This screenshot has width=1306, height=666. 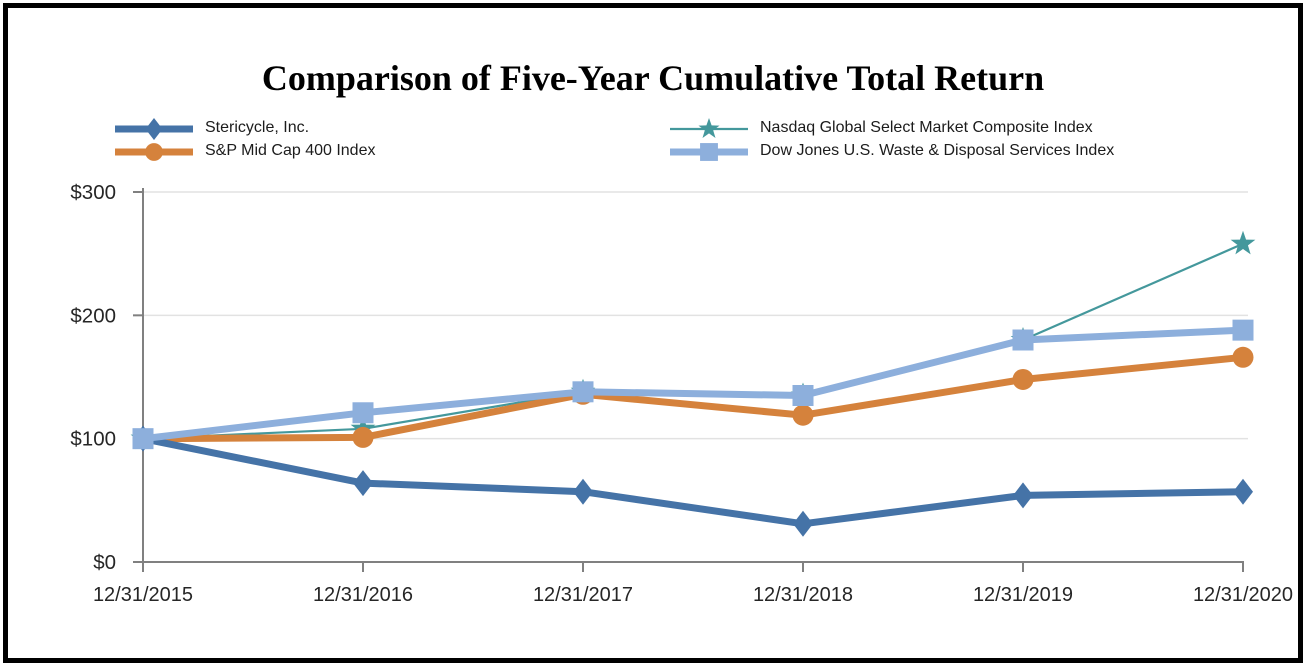 I want to click on series-line-dow, so click(x=693, y=384).